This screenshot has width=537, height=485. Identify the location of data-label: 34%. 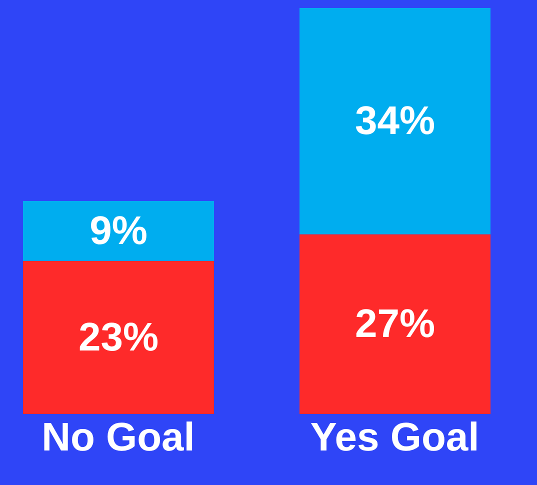
(395, 121).